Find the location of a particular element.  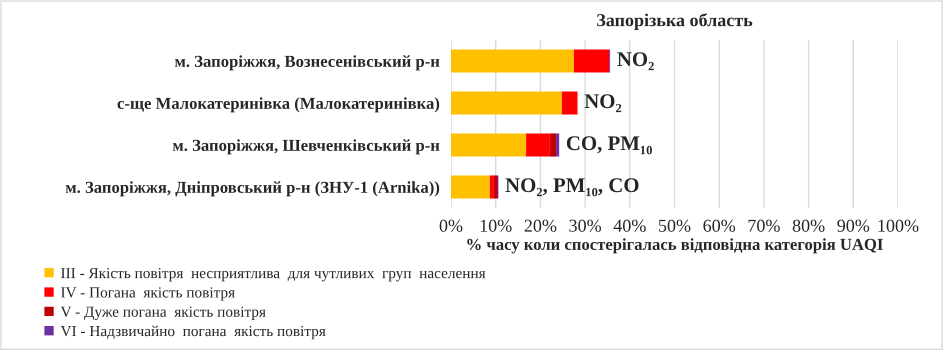

x-tick-label: 80% is located at coordinates (808, 226).